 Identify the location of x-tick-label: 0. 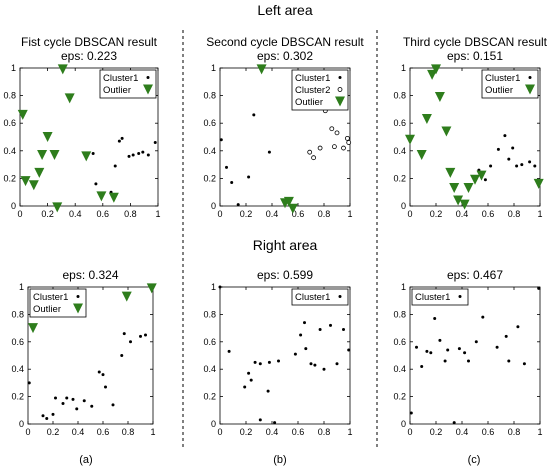
(219, 432).